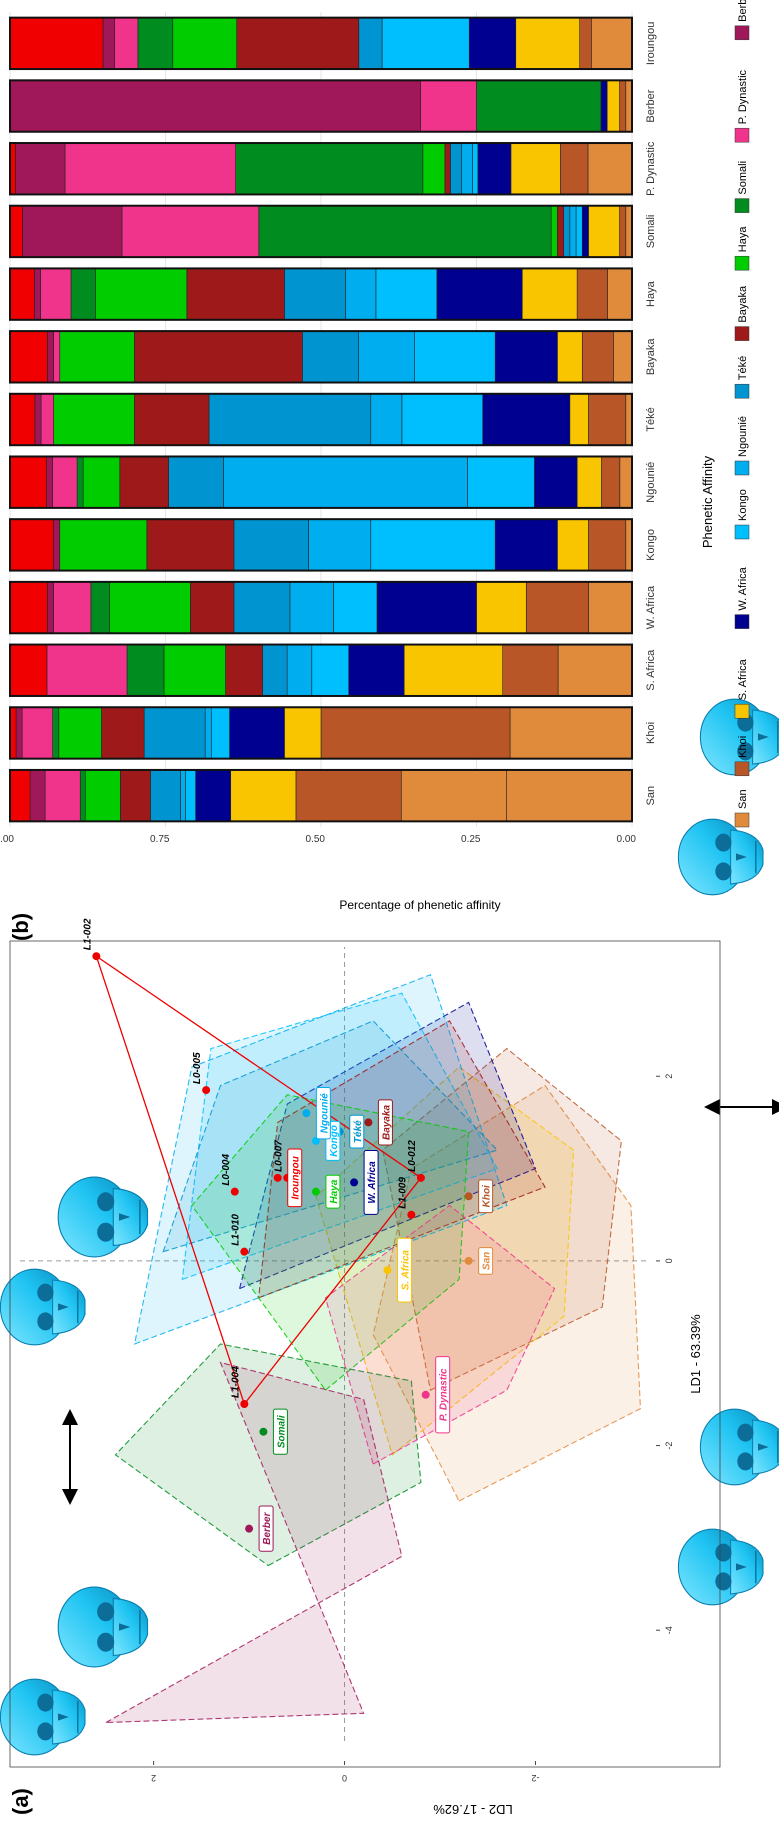 Image resolution: width=779 pixels, height=1832 pixels. What do you see at coordinates (651, 419) in the screenshot?
I see `bar-category-label: Téké` at bounding box center [651, 419].